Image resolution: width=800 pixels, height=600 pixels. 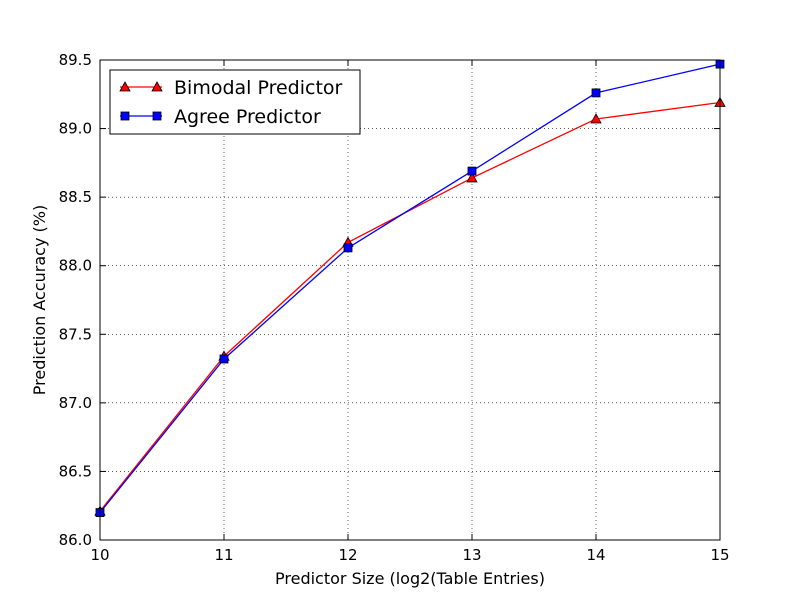 I want to click on x-tick-label: 12, so click(x=347, y=555).